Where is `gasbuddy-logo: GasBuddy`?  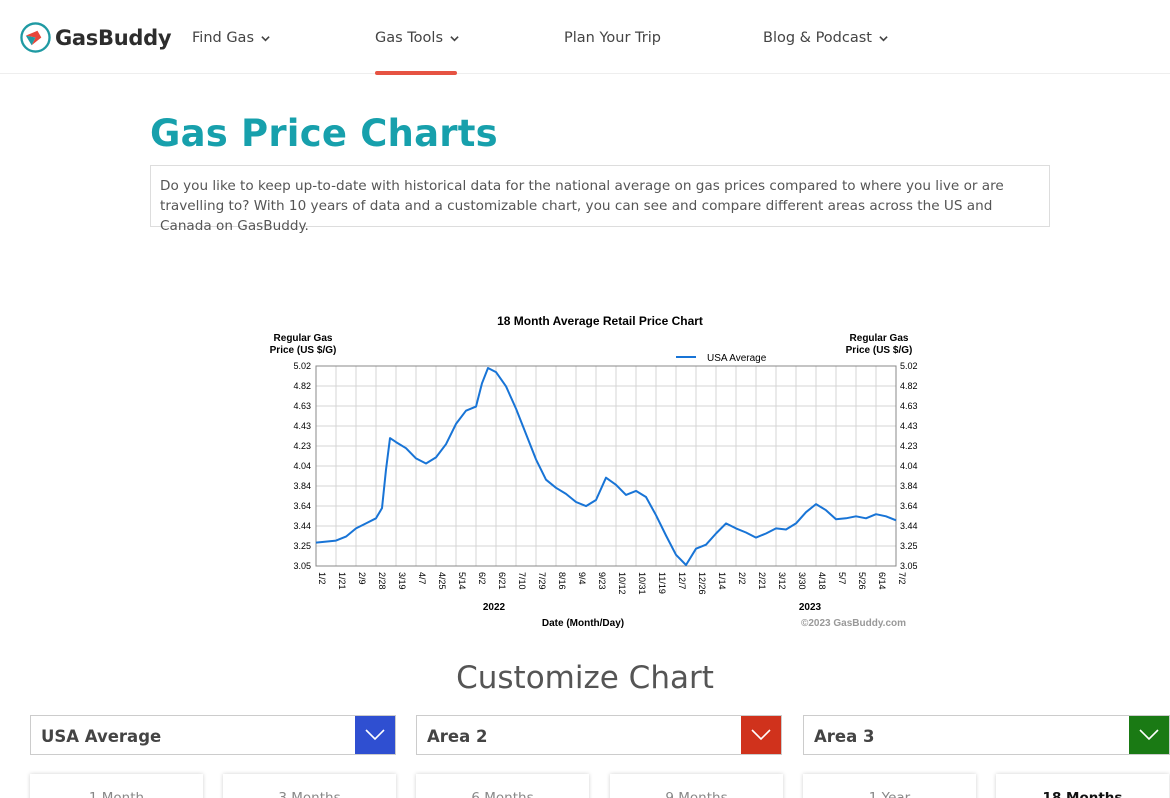 gasbuddy-logo: GasBuddy is located at coordinates (96, 37).